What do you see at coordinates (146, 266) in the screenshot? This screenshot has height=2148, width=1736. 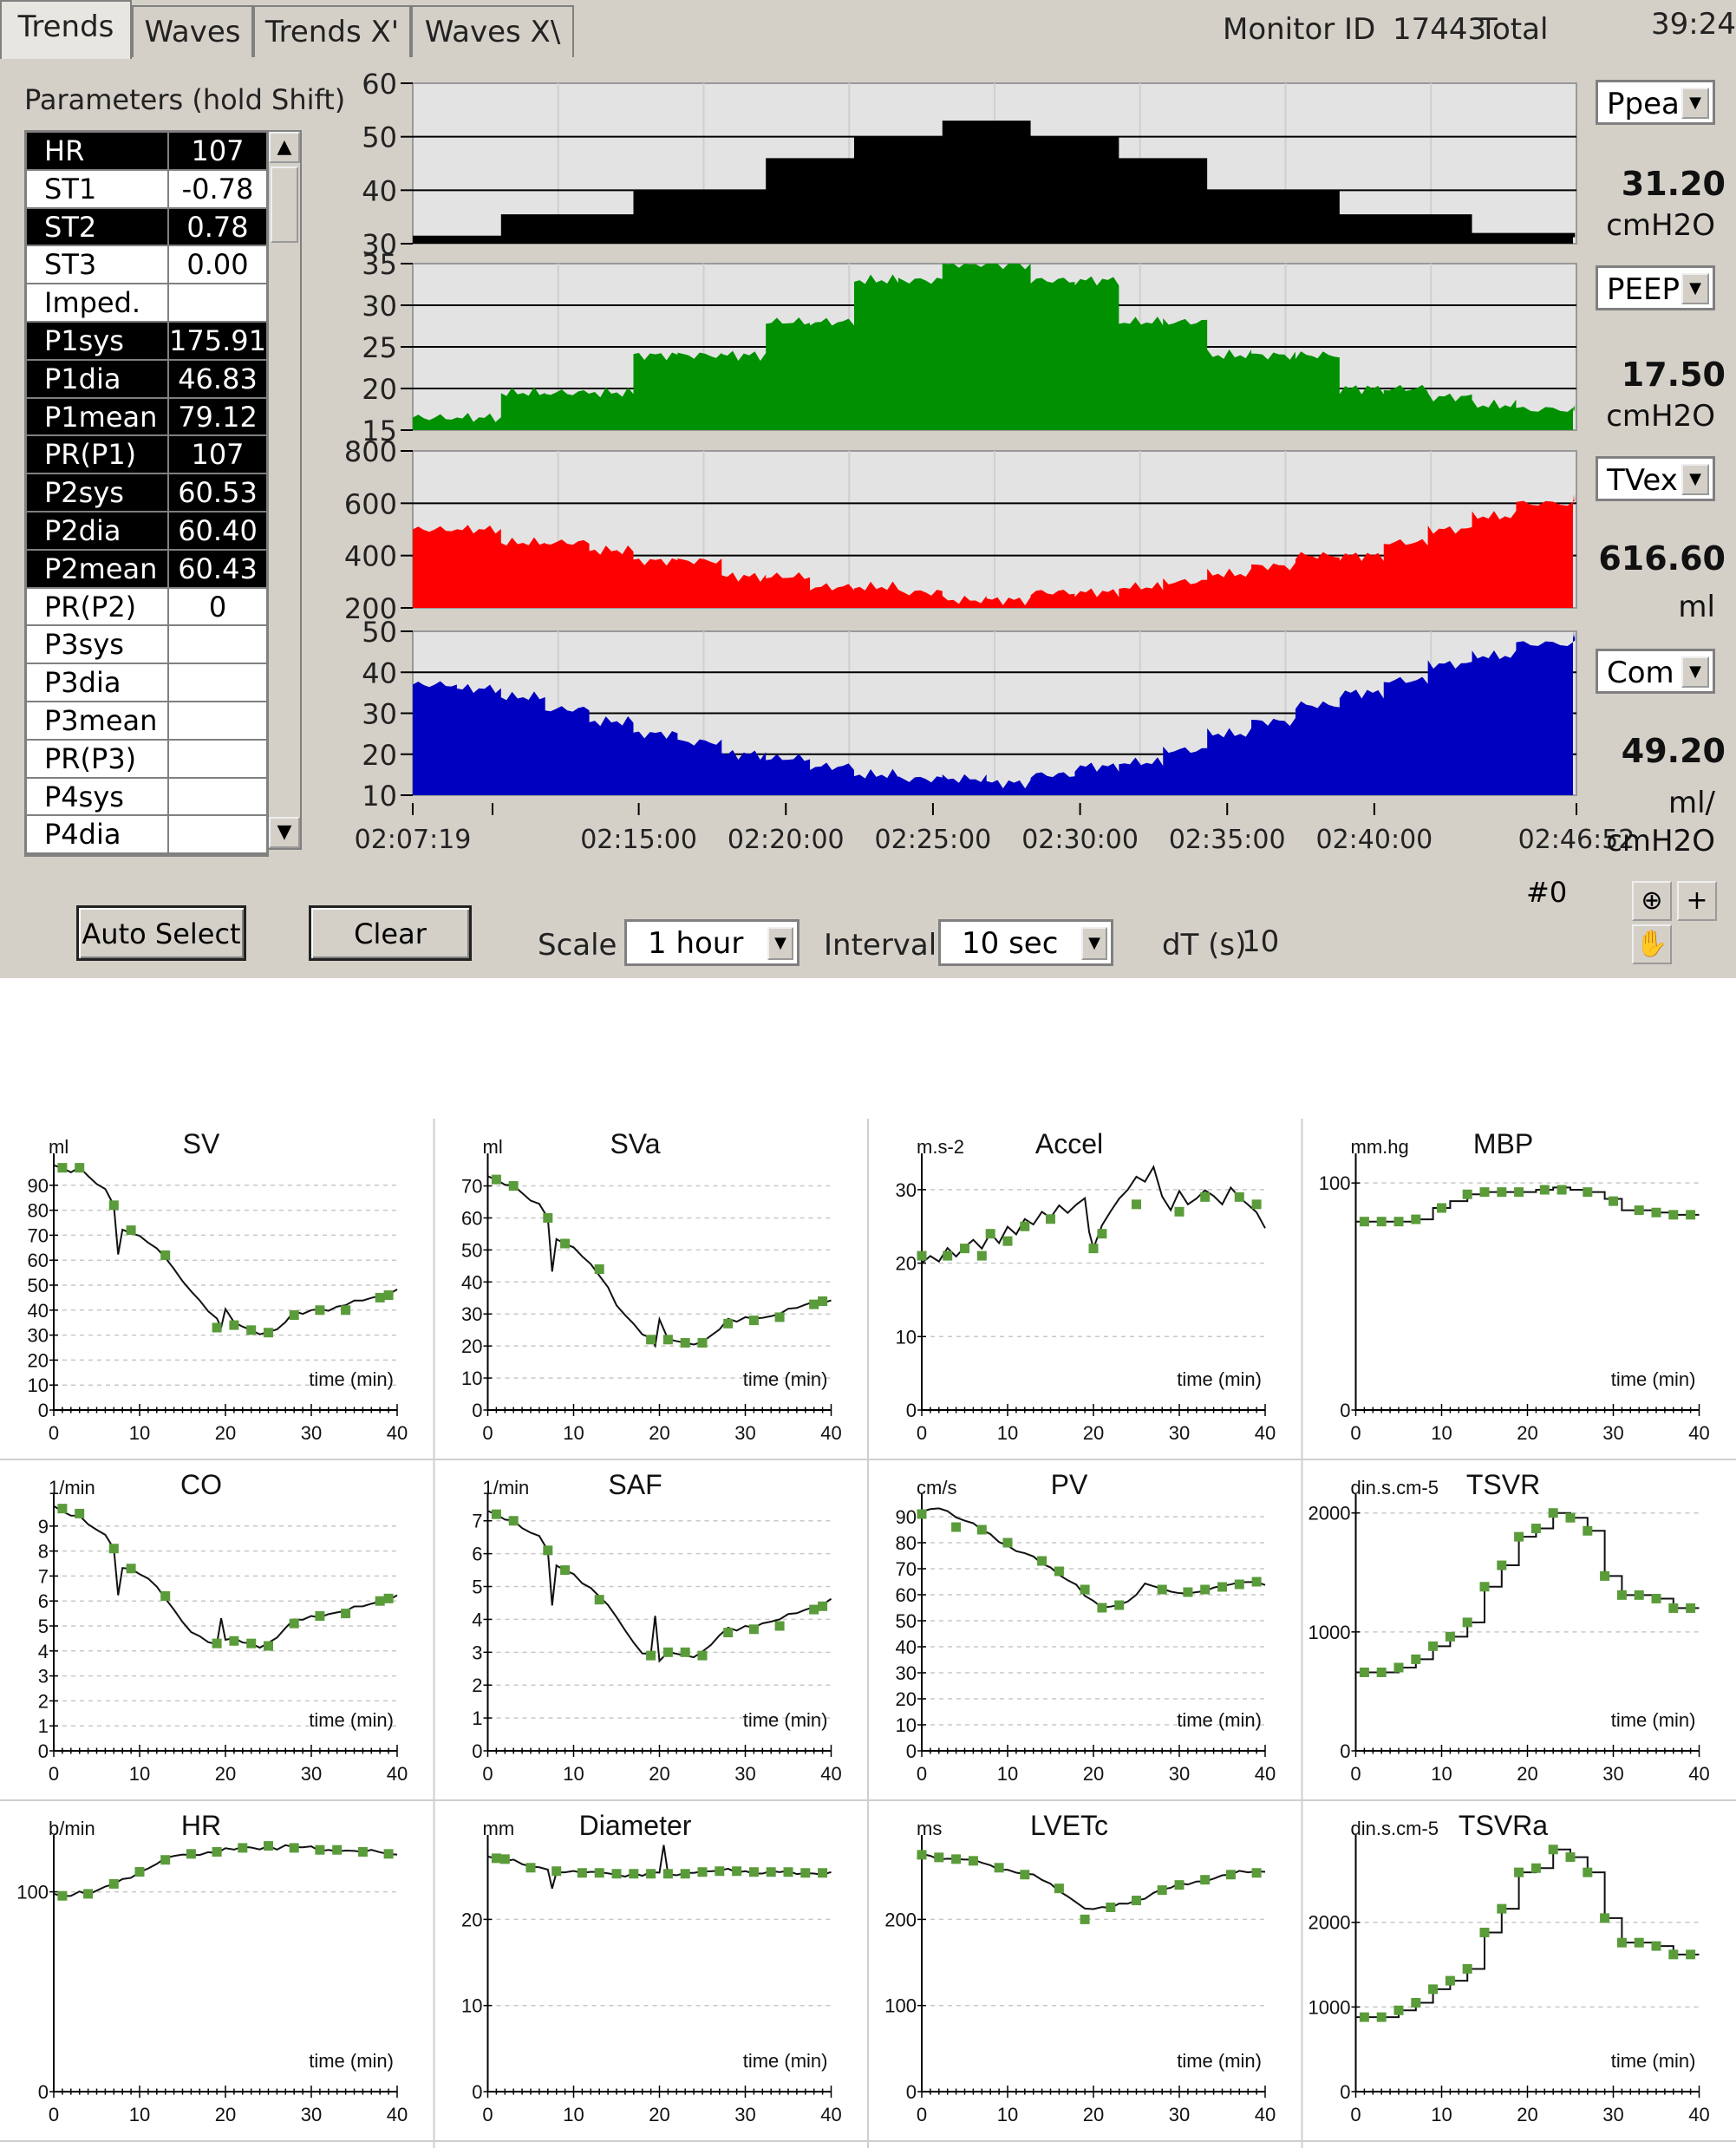 I see `parameter-row: ST3 0.00` at bounding box center [146, 266].